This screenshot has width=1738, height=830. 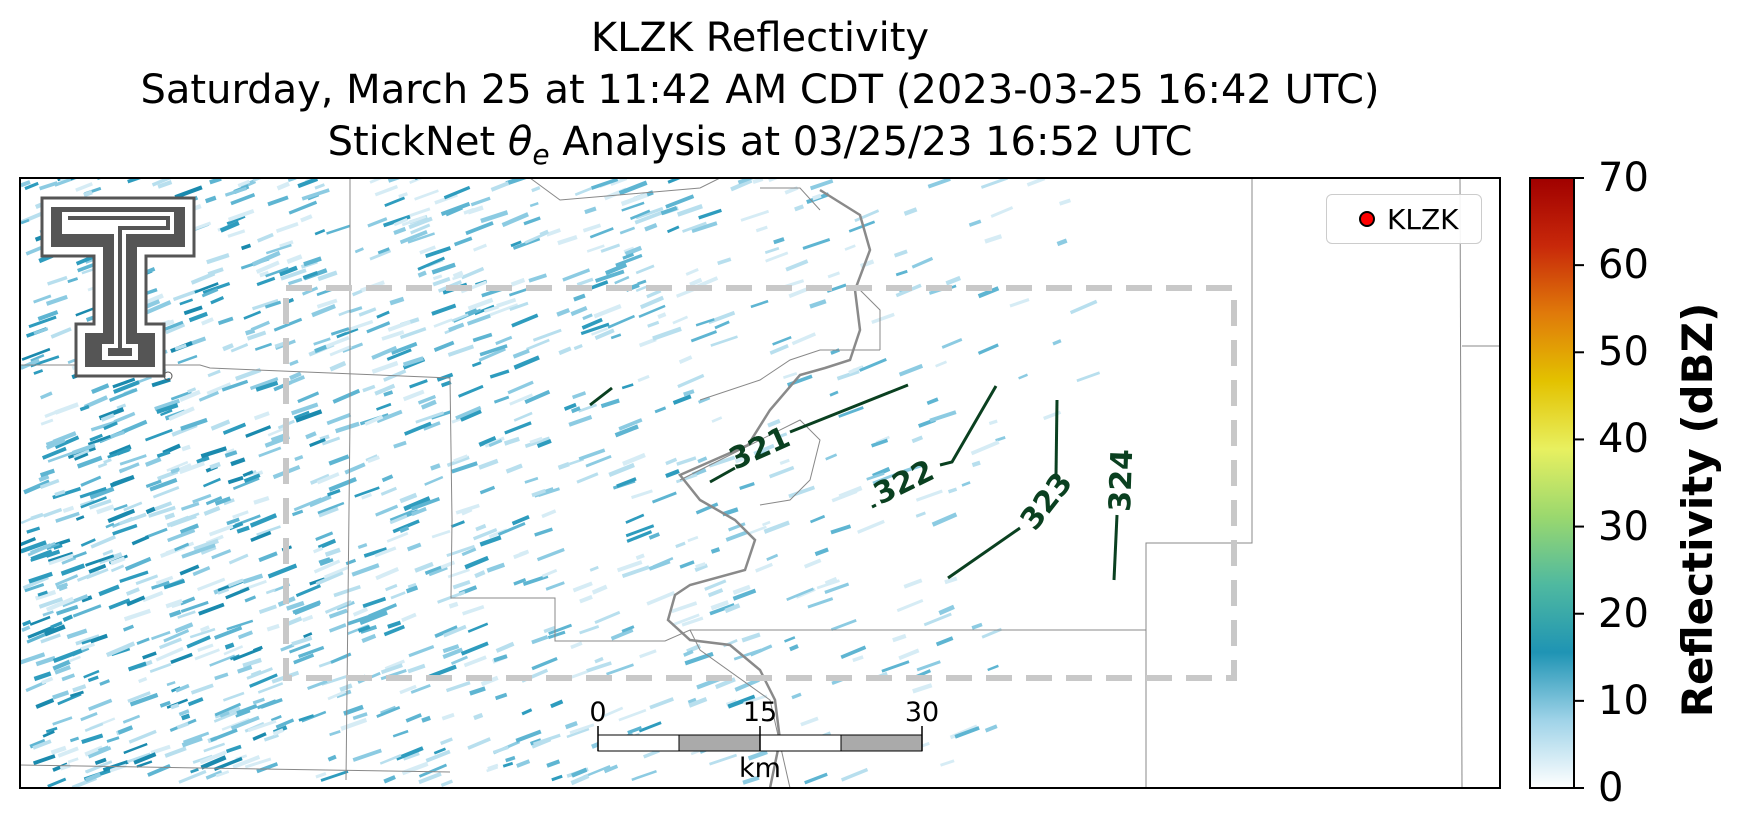 What do you see at coordinates (1121, 480) in the screenshot?
I see `contour-label-324: 324` at bounding box center [1121, 480].